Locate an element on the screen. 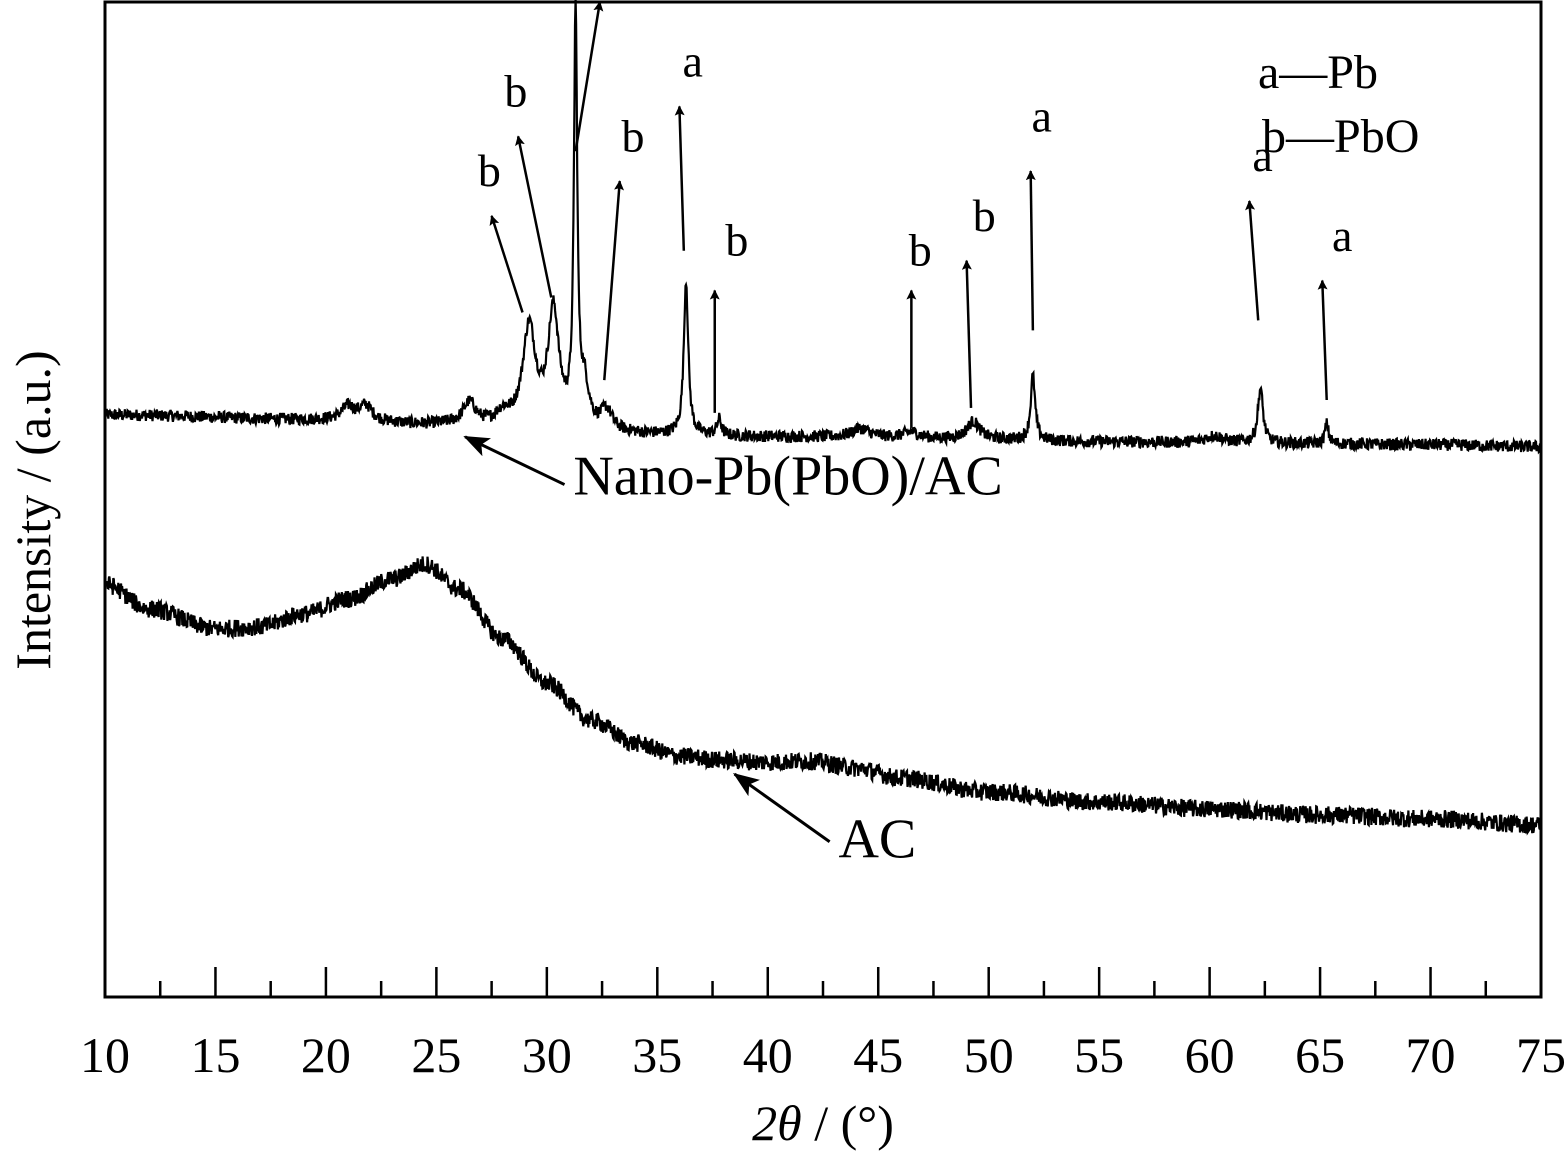  series-label: AC is located at coordinates (877, 840).